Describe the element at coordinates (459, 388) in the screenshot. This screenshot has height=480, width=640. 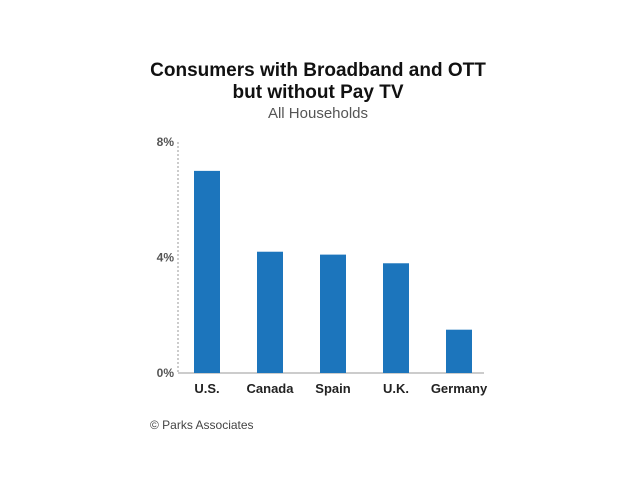
I see `x-tick-label: Germany` at that location.